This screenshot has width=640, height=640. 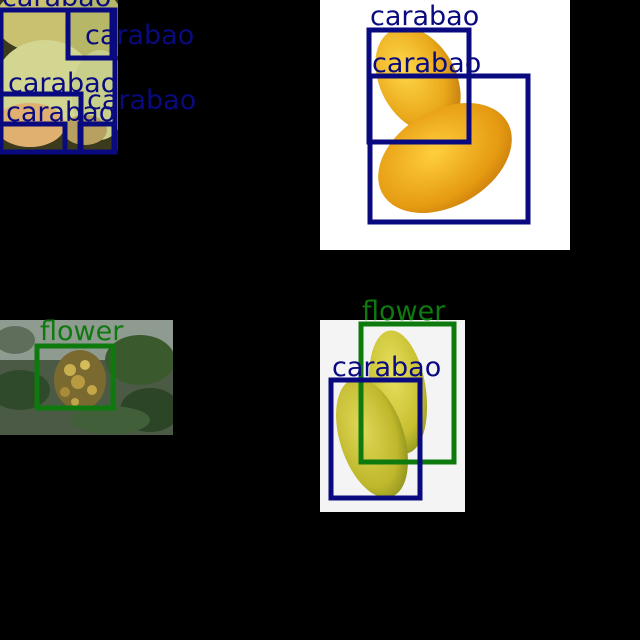 I want to click on mango-flower-photo, so click(x=86, y=377).